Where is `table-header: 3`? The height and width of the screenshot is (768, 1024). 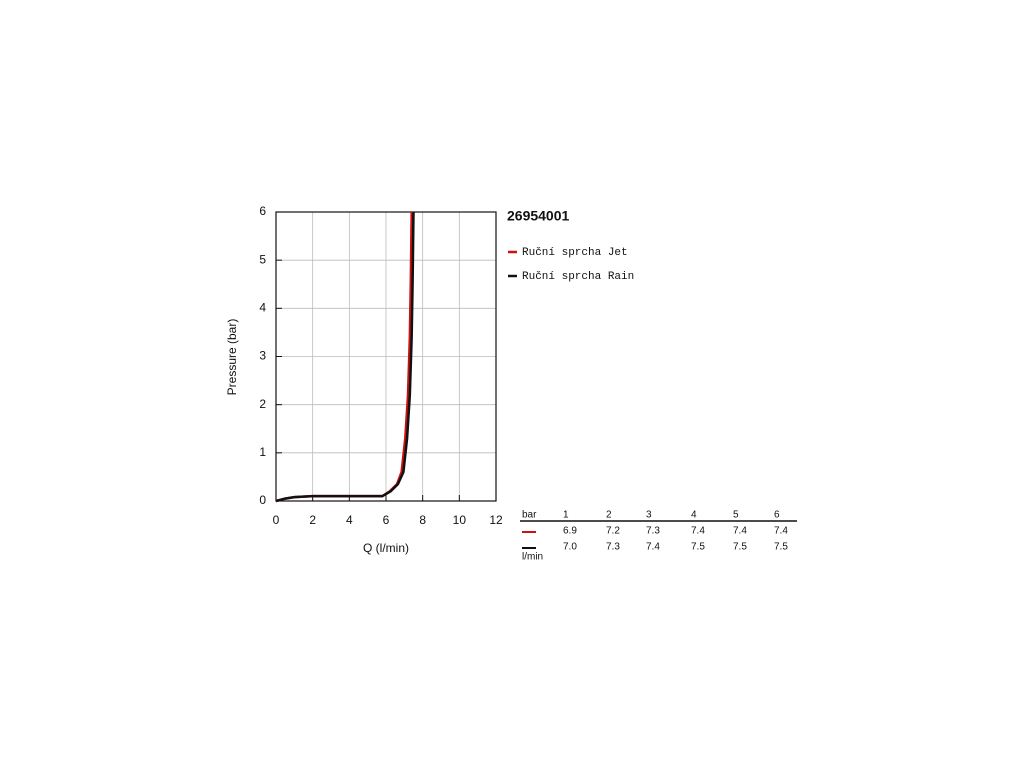 table-header: 3 is located at coordinates (649, 515).